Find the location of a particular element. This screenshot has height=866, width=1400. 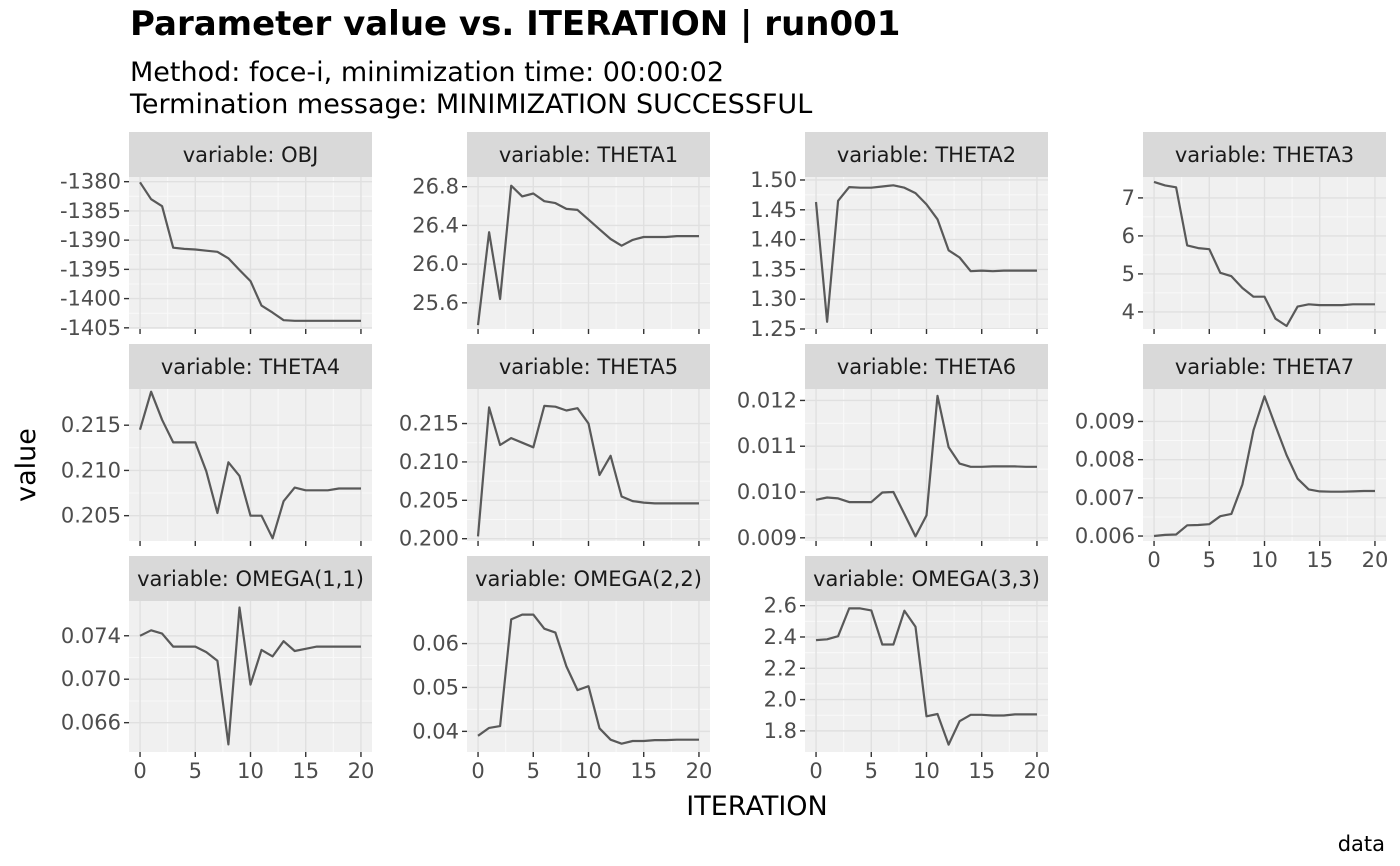

y-tick-label: 4 is located at coordinates (1128, 312).